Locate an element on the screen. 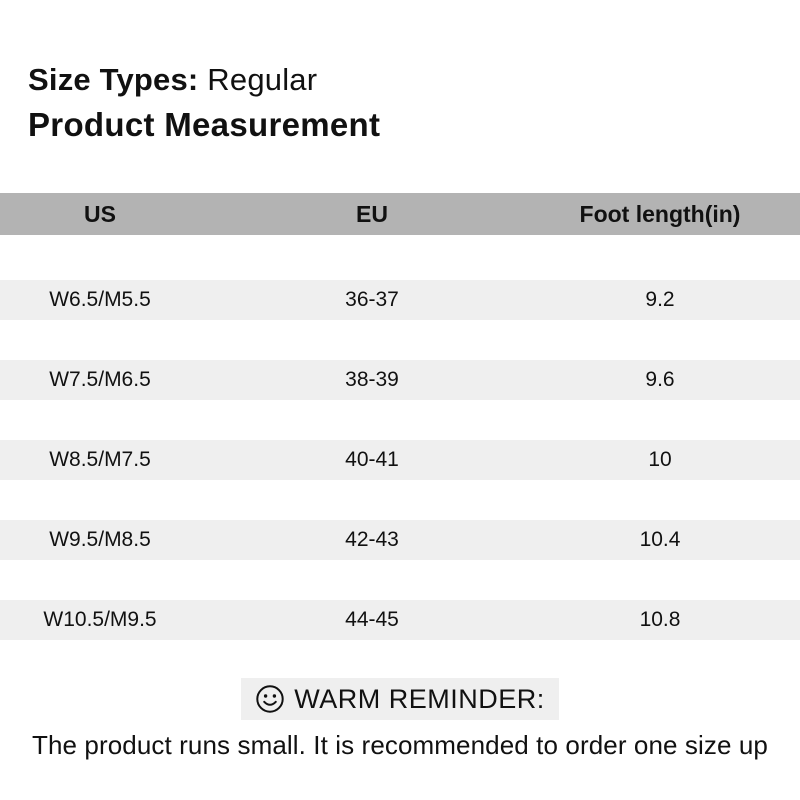  cell-foot-length: 9.6 is located at coordinates (660, 379).